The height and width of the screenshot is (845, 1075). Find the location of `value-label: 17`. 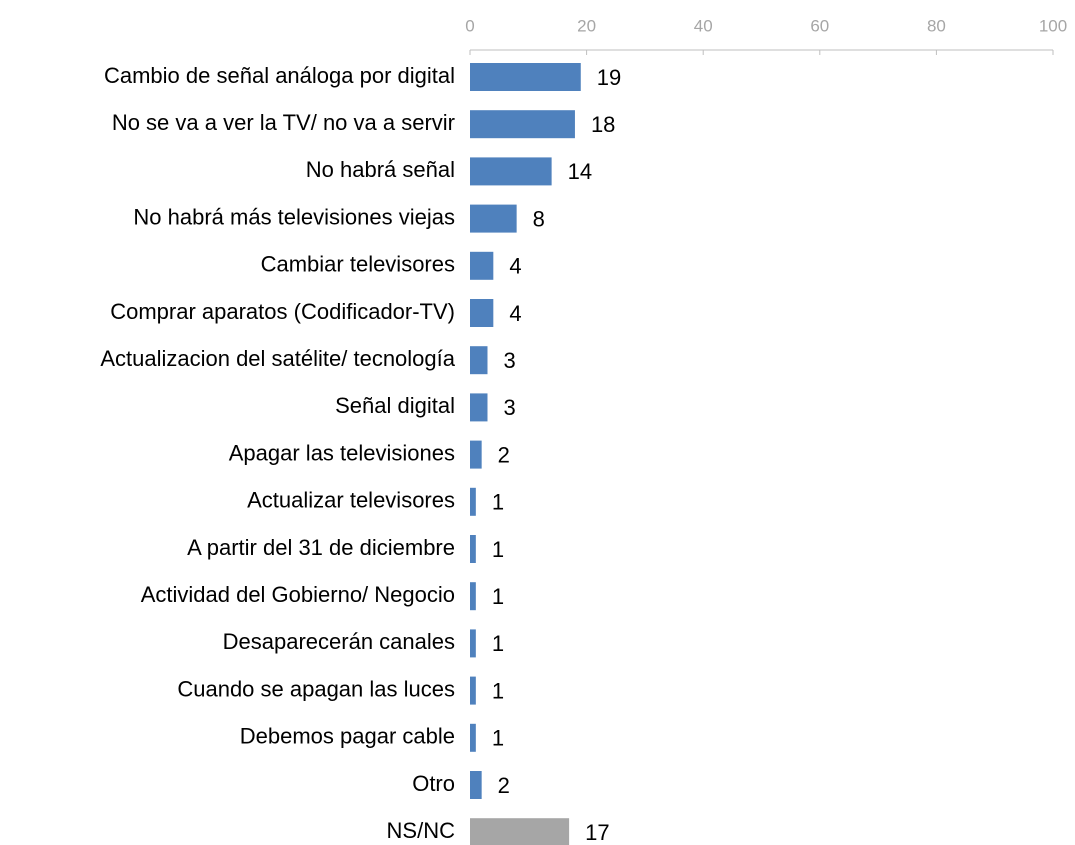

value-label: 17 is located at coordinates (597, 832).